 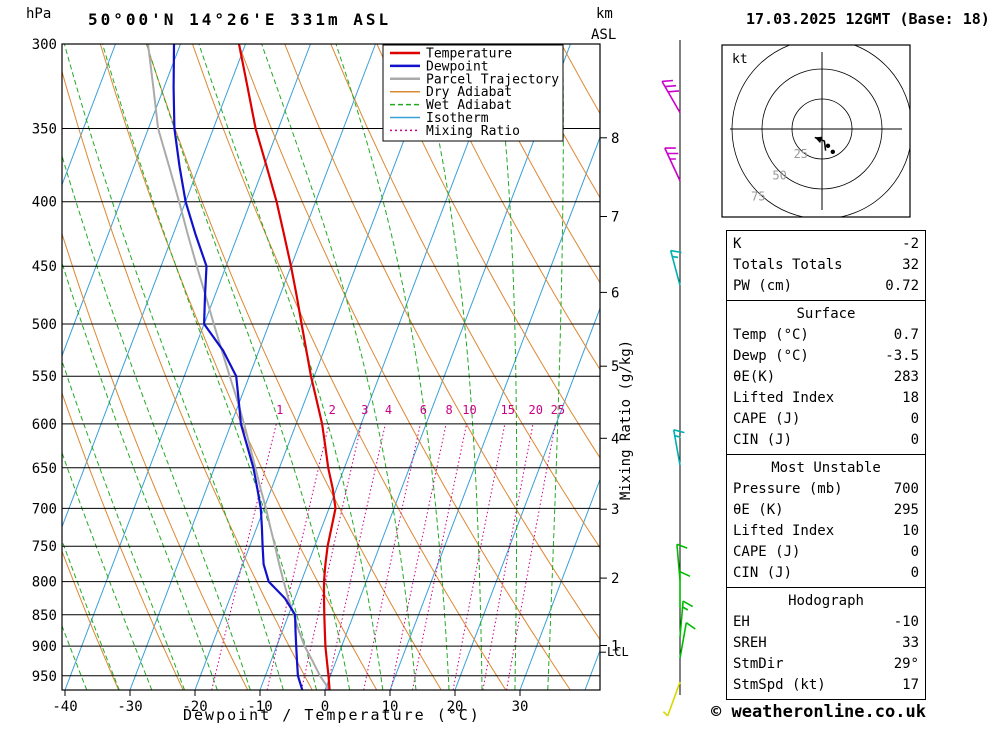 What do you see at coordinates (740, 59) in the screenshot?
I see `hodograph-unit-label: kt` at bounding box center [740, 59].